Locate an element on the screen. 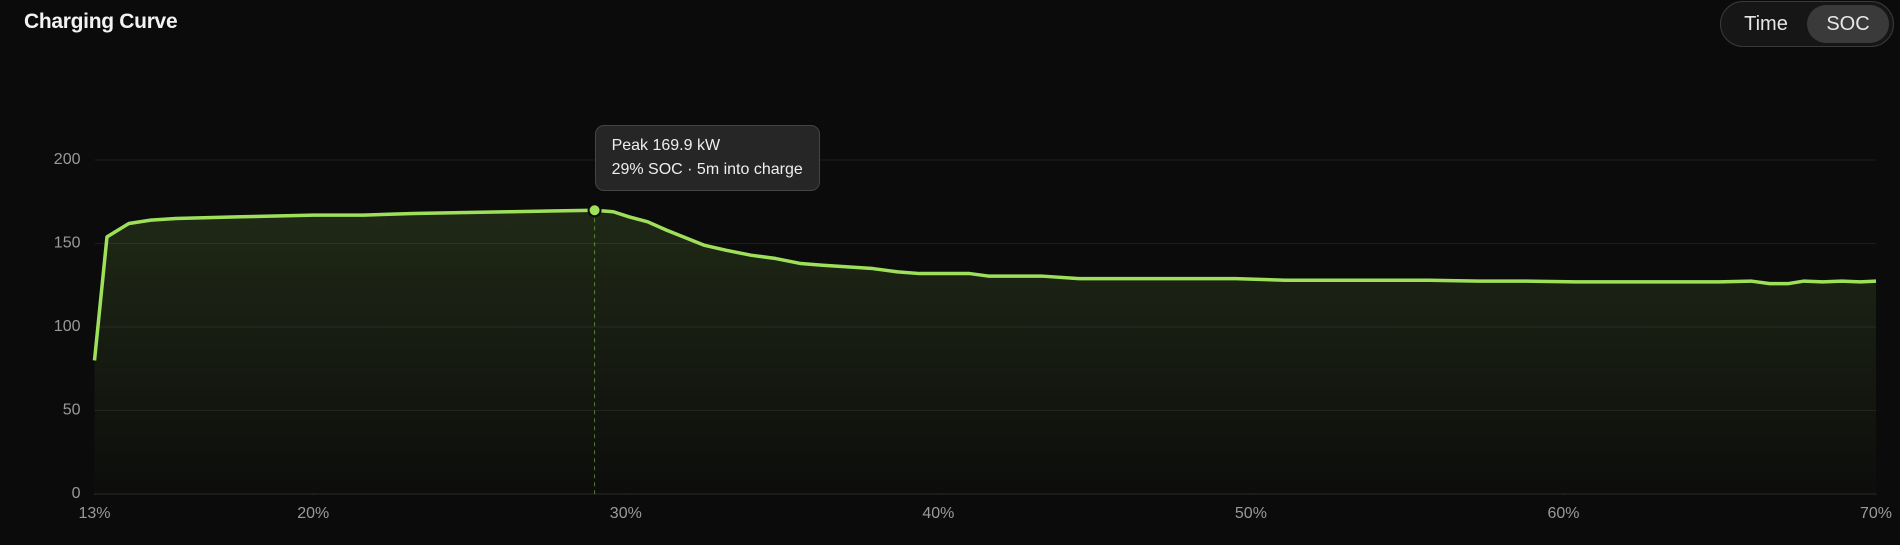  peak-marker is located at coordinates (594, 210).